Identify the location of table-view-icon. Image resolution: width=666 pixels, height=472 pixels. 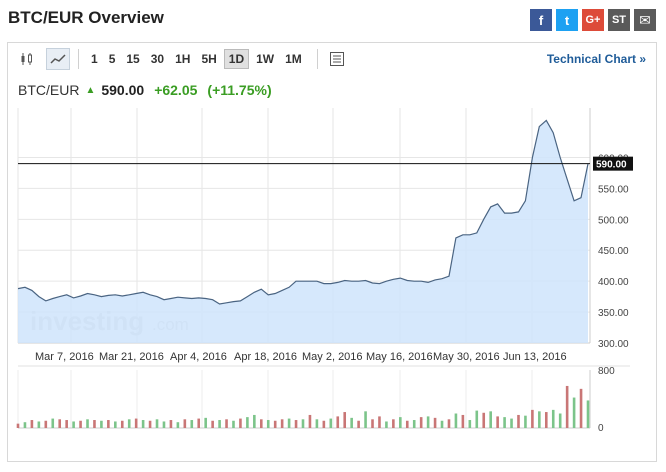
(337, 59).